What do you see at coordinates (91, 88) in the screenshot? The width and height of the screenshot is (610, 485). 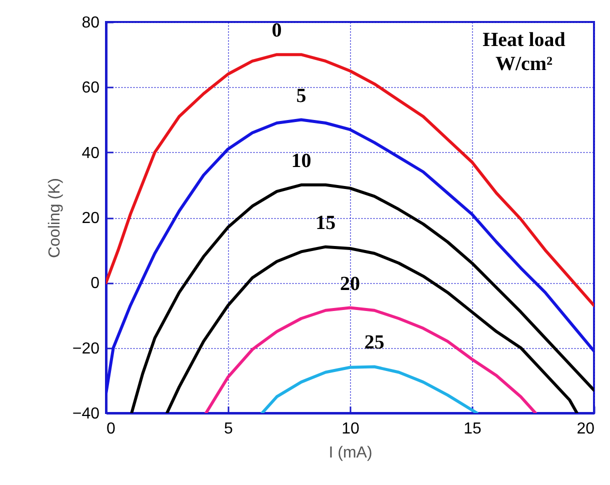 I see `y-tick-label: 60` at bounding box center [91, 88].